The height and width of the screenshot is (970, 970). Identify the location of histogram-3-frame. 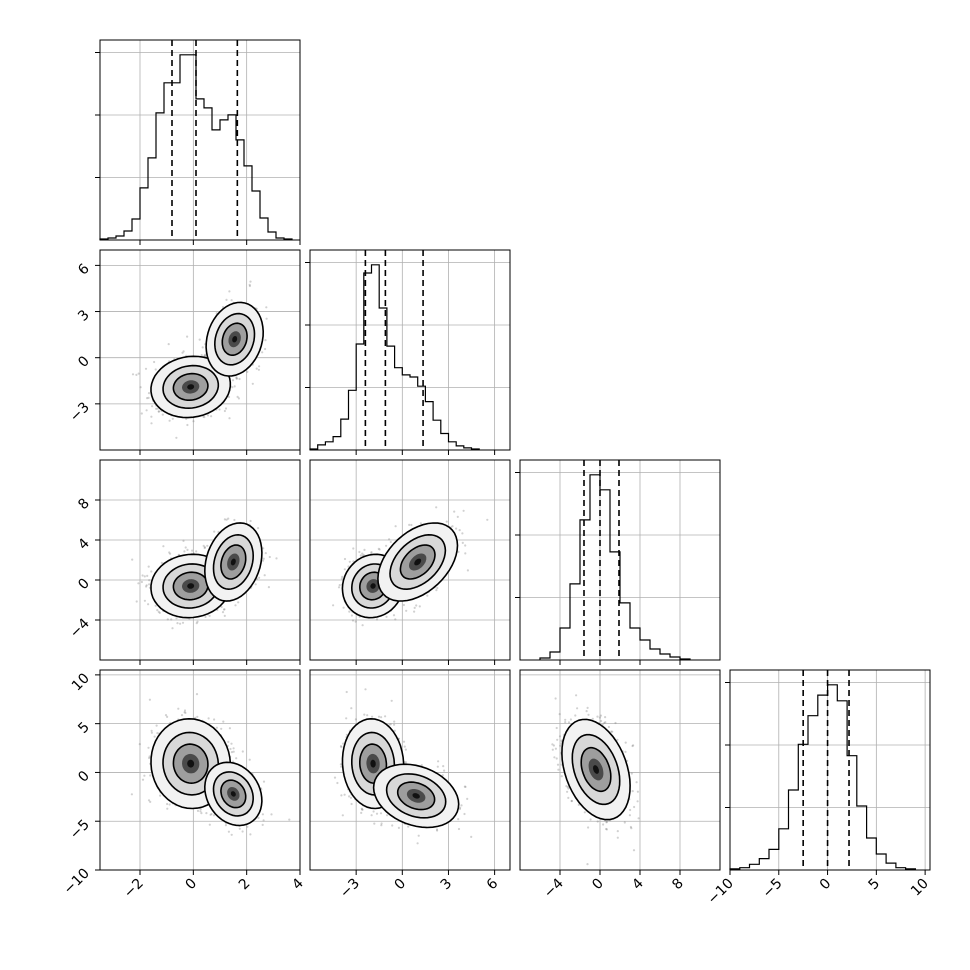
(830, 770).